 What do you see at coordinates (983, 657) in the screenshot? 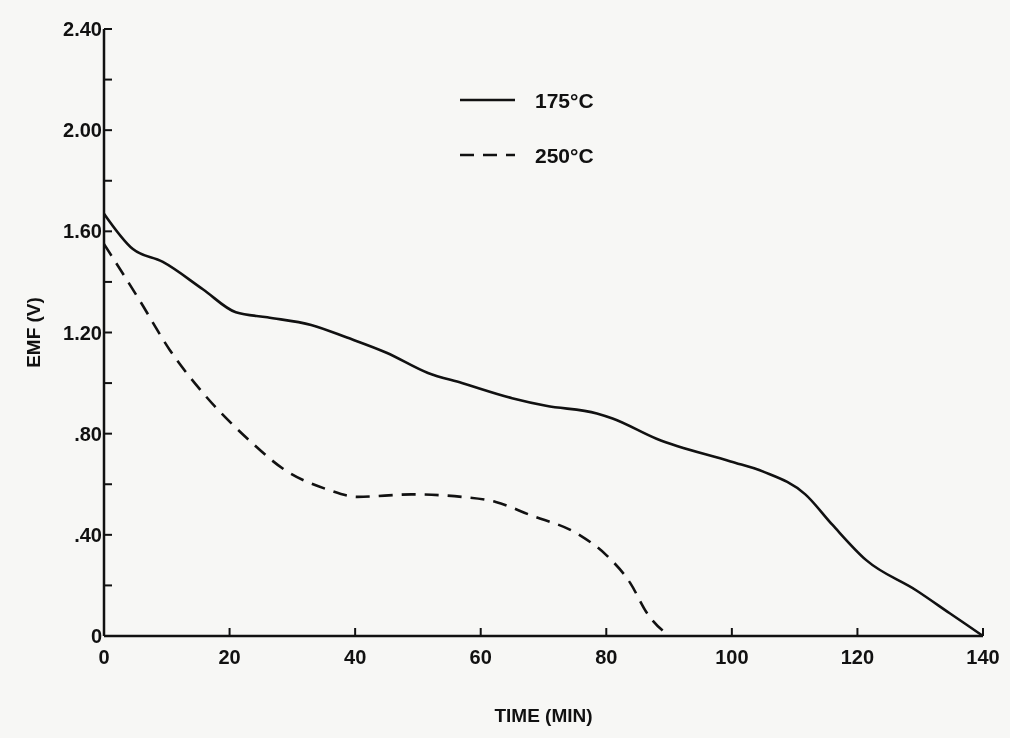
I see `x-tick-label: 140` at bounding box center [983, 657].